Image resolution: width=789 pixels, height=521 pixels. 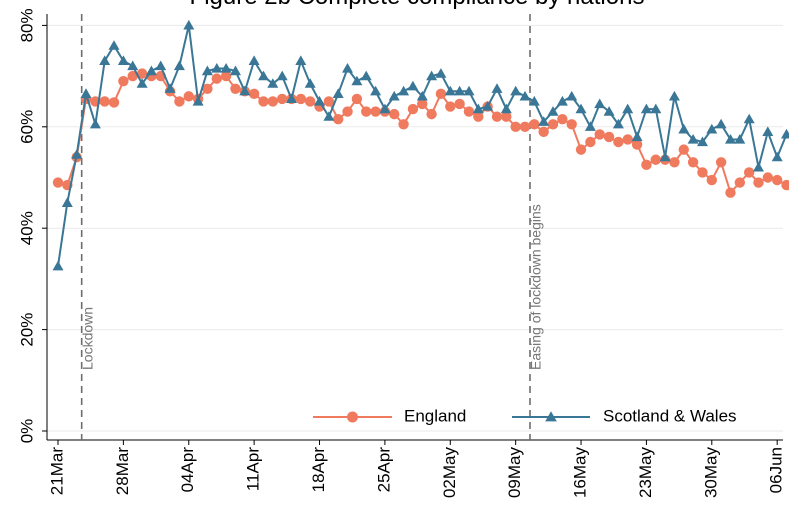 What do you see at coordinates (26, 228) in the screenshot?
I see `y-tick-label: 40%` at bounding box center [26, 228].